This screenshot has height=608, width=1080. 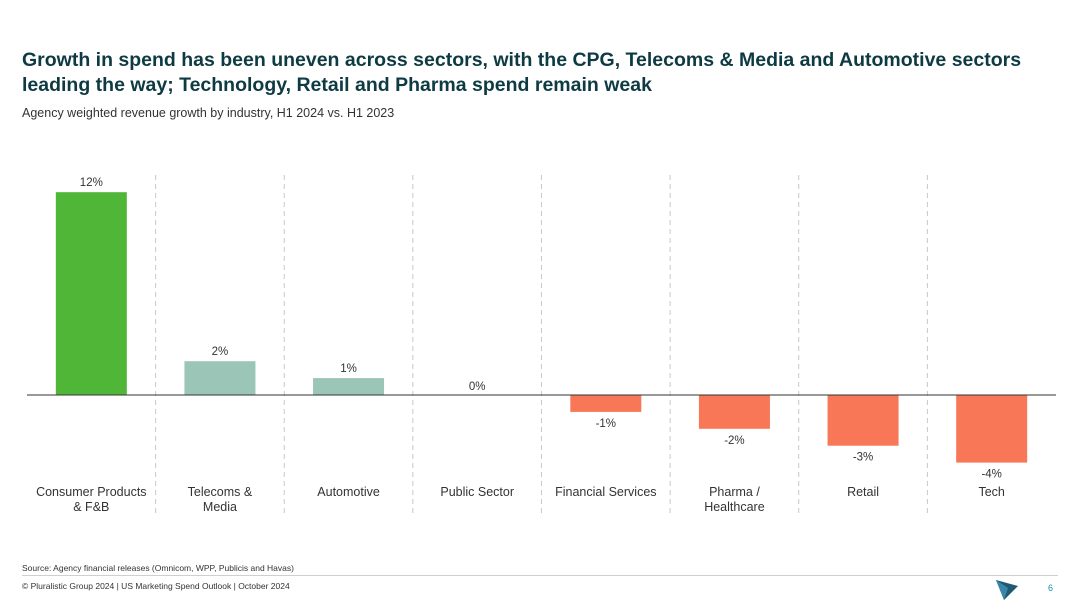 What do you see at coordinates (991, 492) in the screenshot?
I see `category-label: Tech` at bounding box center [991, 492].